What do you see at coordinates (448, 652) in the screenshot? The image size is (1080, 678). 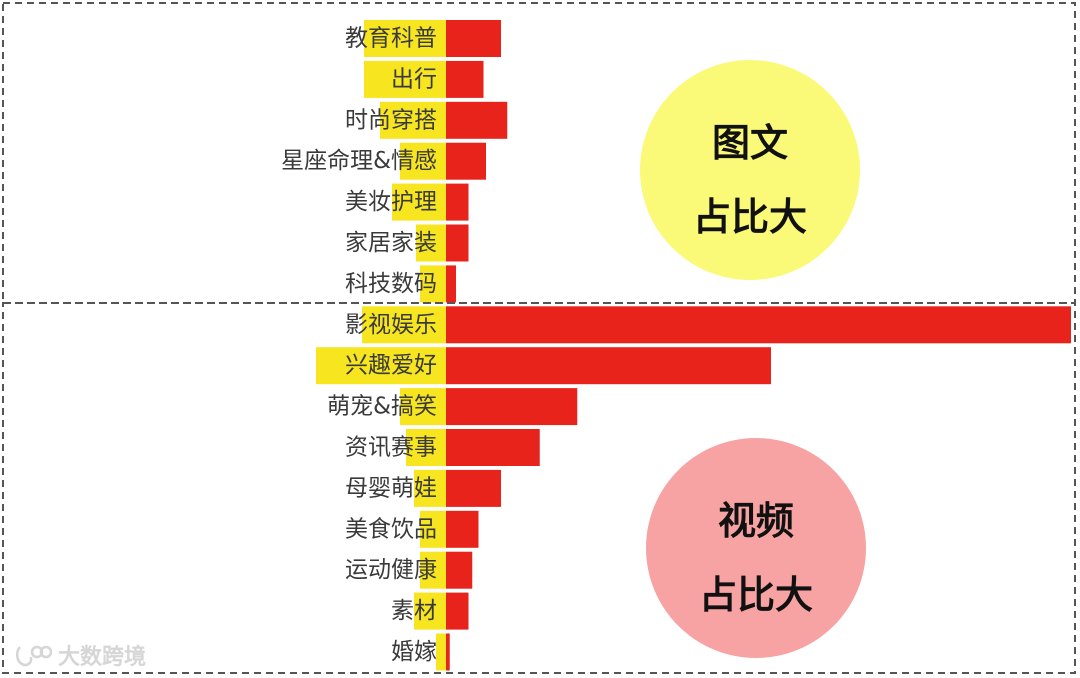 I see `bar-婚嫁` at bounding box center [448, 652].